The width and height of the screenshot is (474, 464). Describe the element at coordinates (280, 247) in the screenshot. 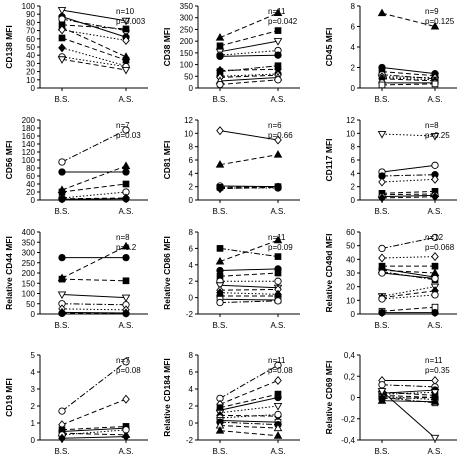

I see `stat-annotation: p=0.09` at that location.